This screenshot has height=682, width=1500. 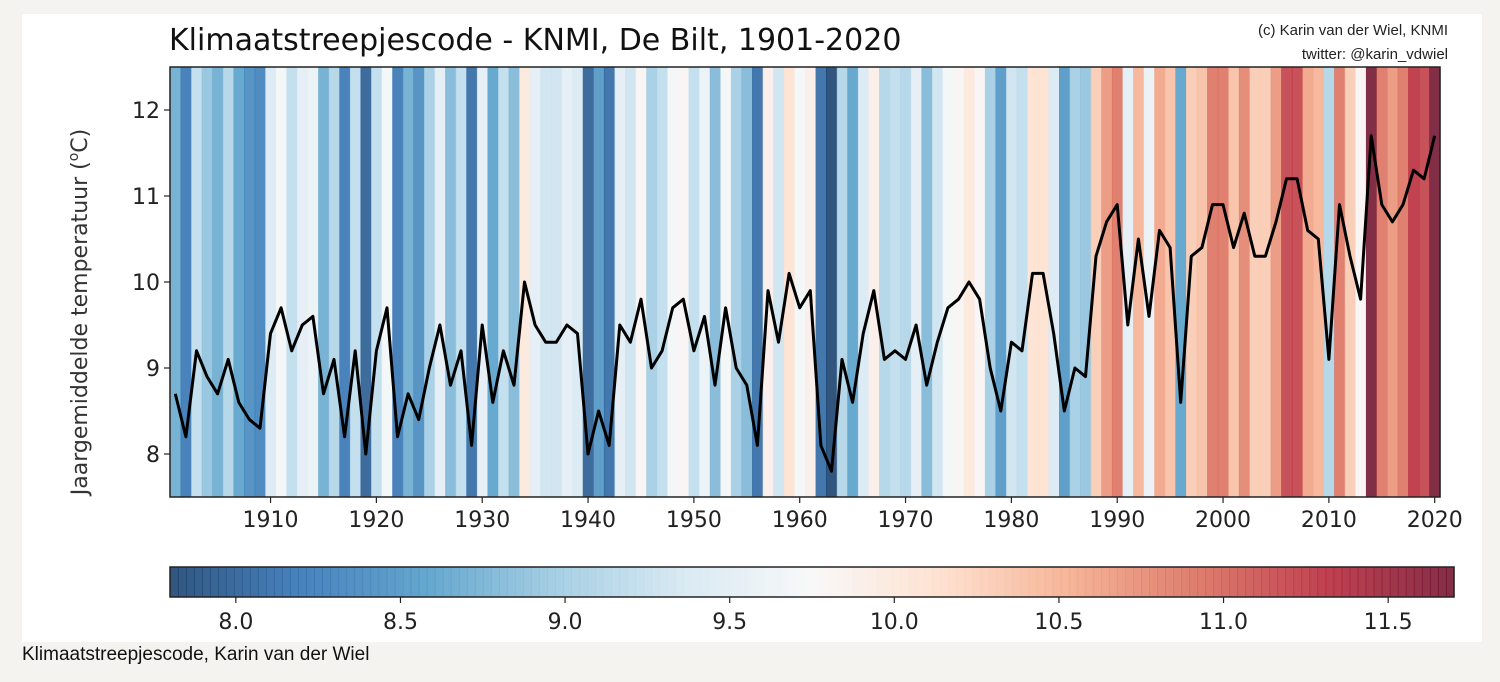 What do you see at coordinates (1435, 520) in the screenshot?
I see `x-tick-label: 2020` at bounding box center [1435, 520].